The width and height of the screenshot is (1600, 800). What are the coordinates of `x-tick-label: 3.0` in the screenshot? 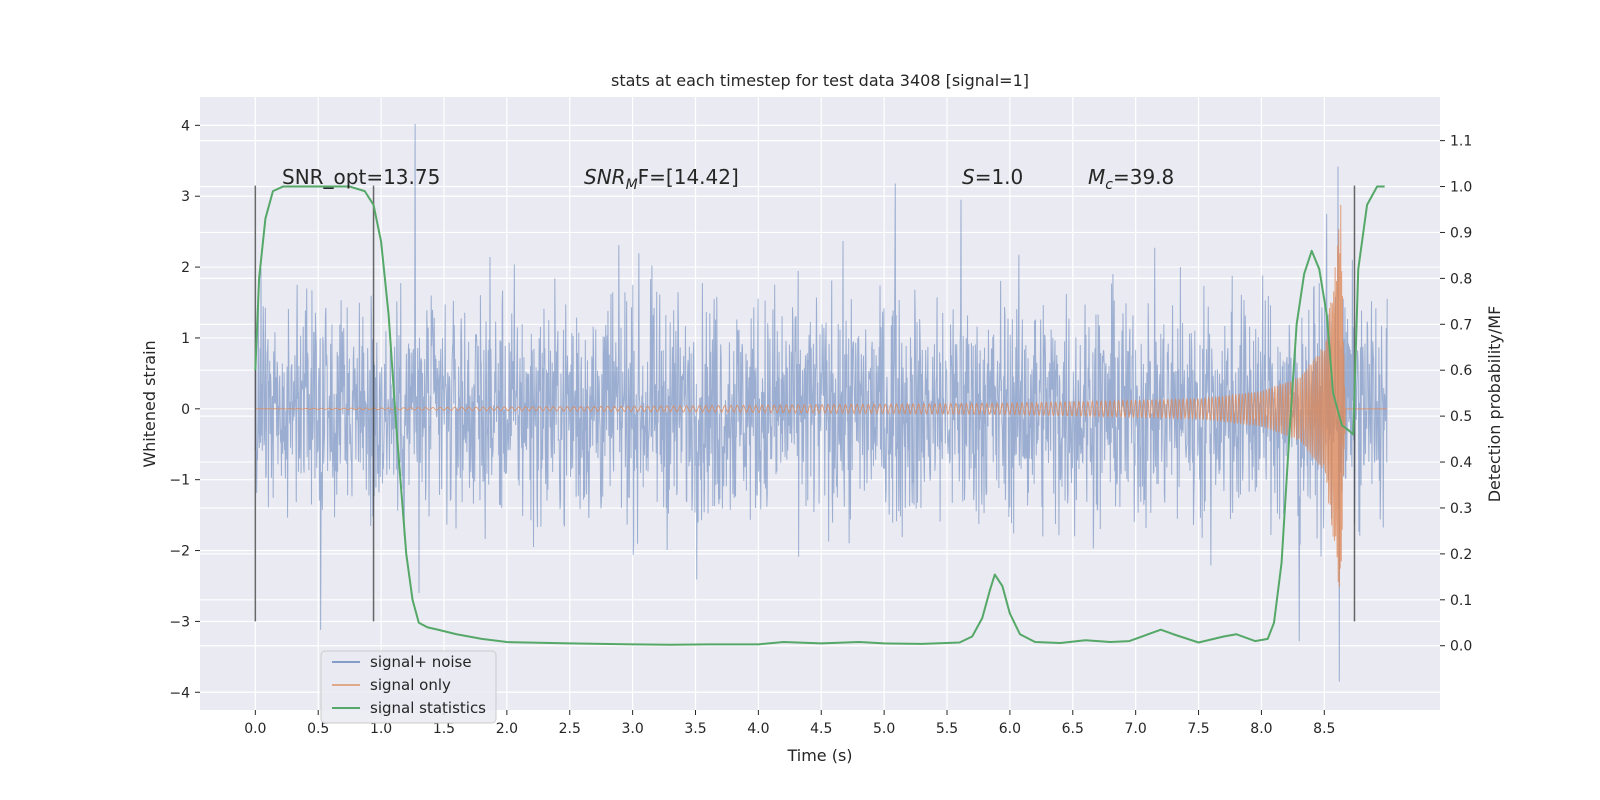 It's located at (632, 729).